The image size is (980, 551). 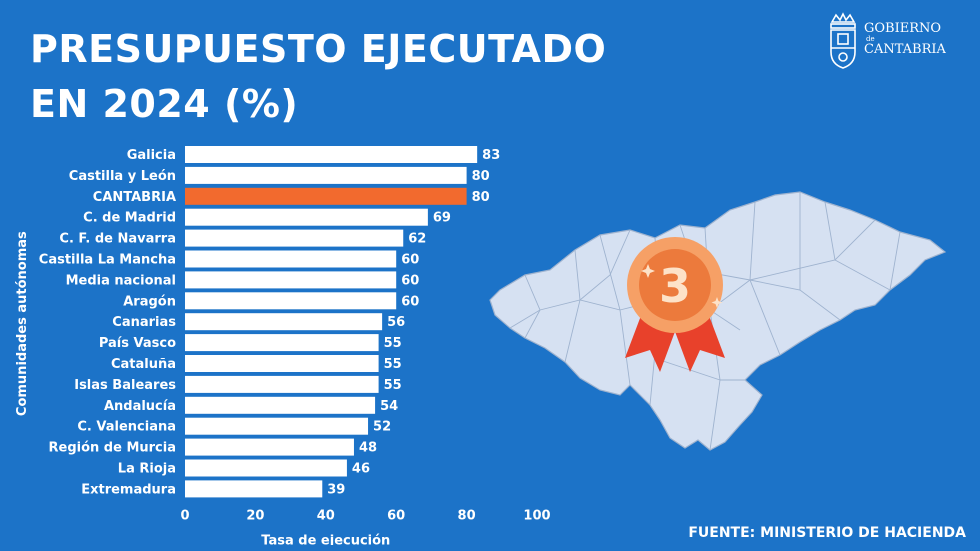 I want to click on logo-text: GOBIERNO de CANTABRIA, so click(x=905, y=39).